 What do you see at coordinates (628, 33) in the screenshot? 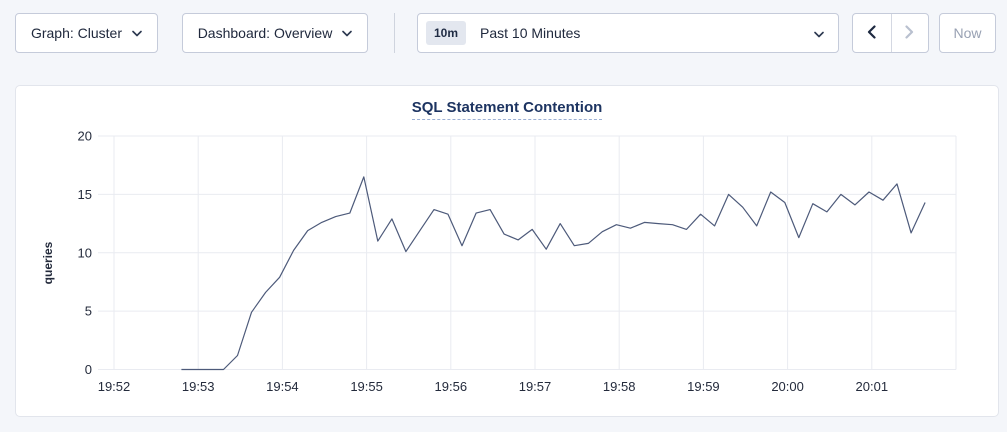
I see `time-range-dropdown: 10m Past 10 Minutes` at bounding box center [628, 33].